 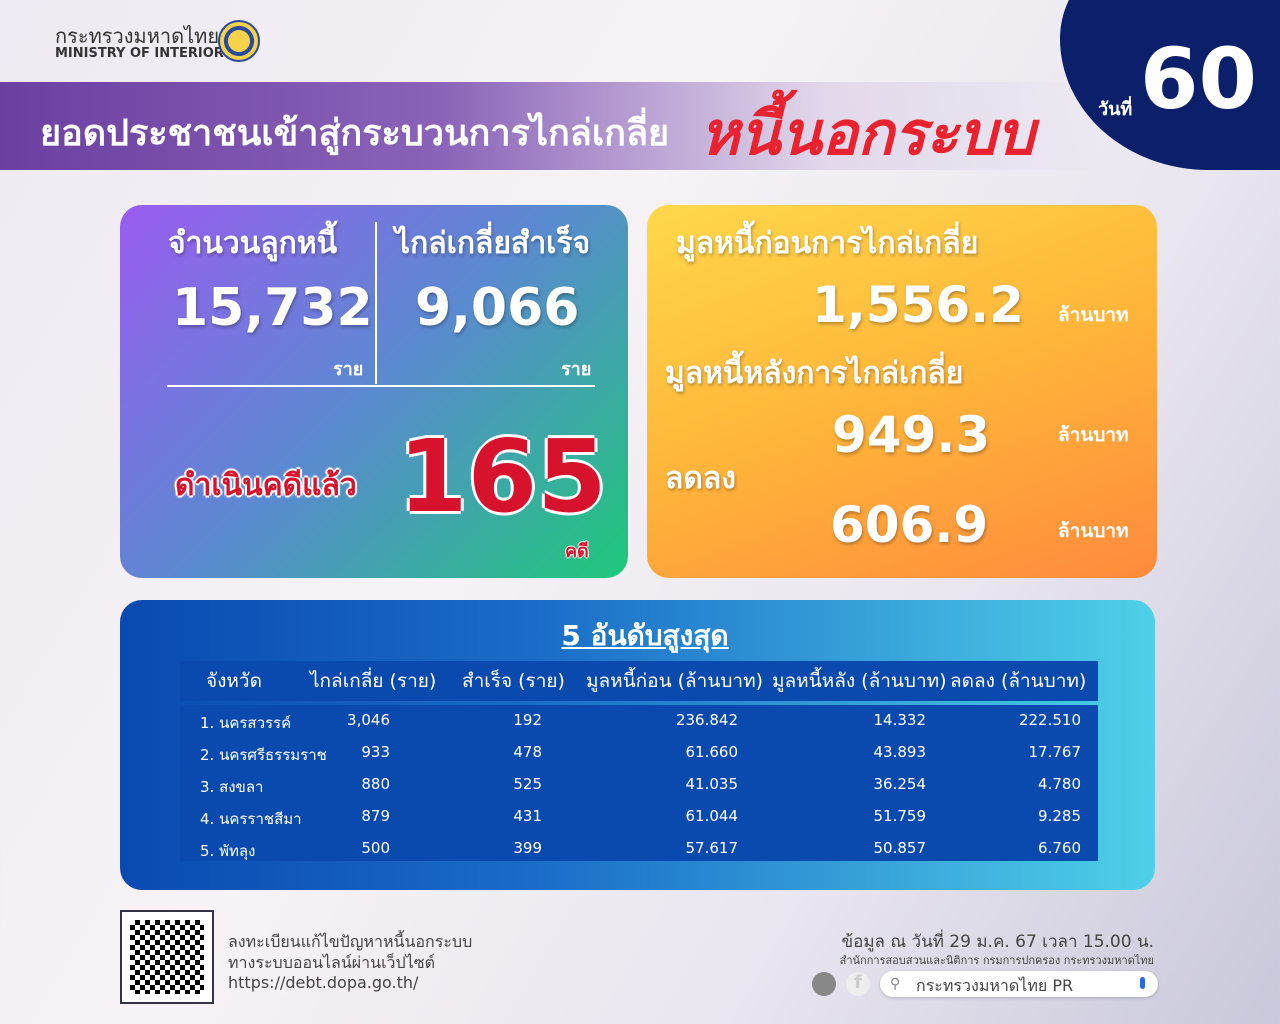 I want to click on qr-code-icon, so click(x=167, y=957).